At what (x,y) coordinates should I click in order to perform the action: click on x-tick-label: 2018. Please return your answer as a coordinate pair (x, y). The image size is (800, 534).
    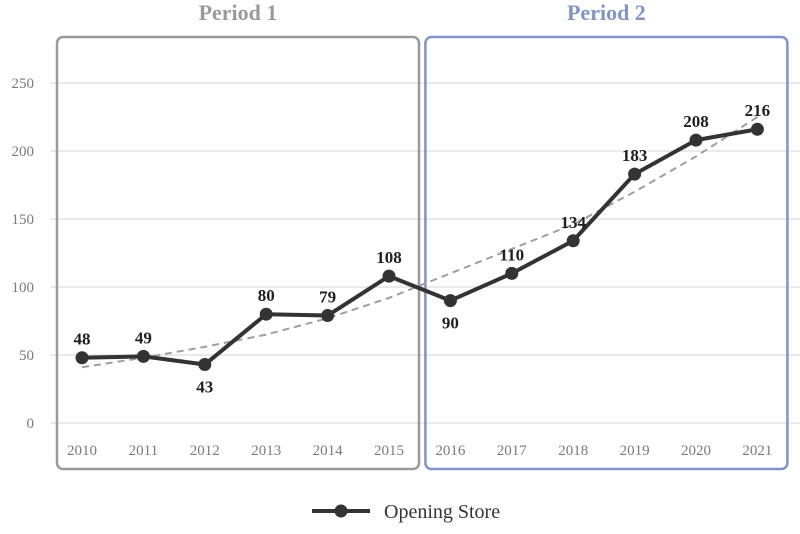
    Looking at the image, I should click on (573, 451).